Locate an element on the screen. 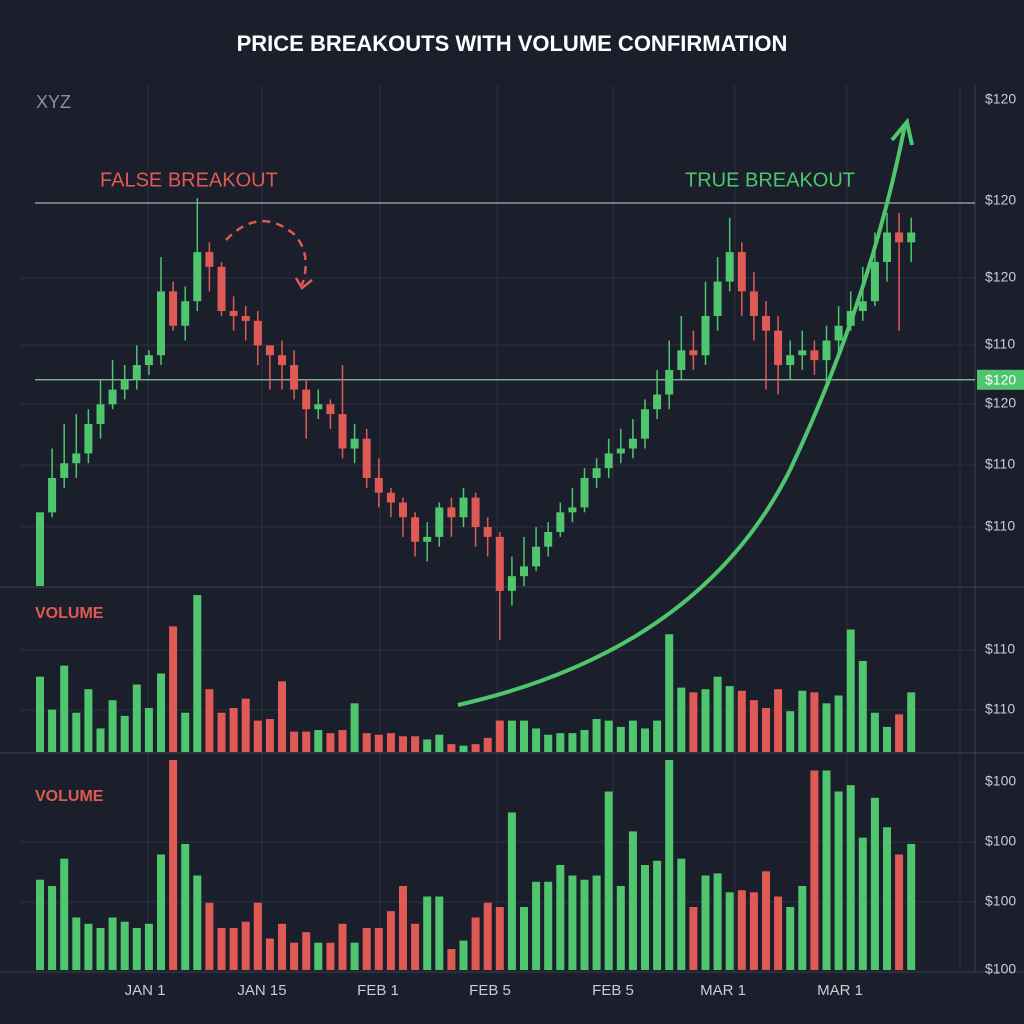  y-axis-label: $100 is located at coordinates (1000, 969).